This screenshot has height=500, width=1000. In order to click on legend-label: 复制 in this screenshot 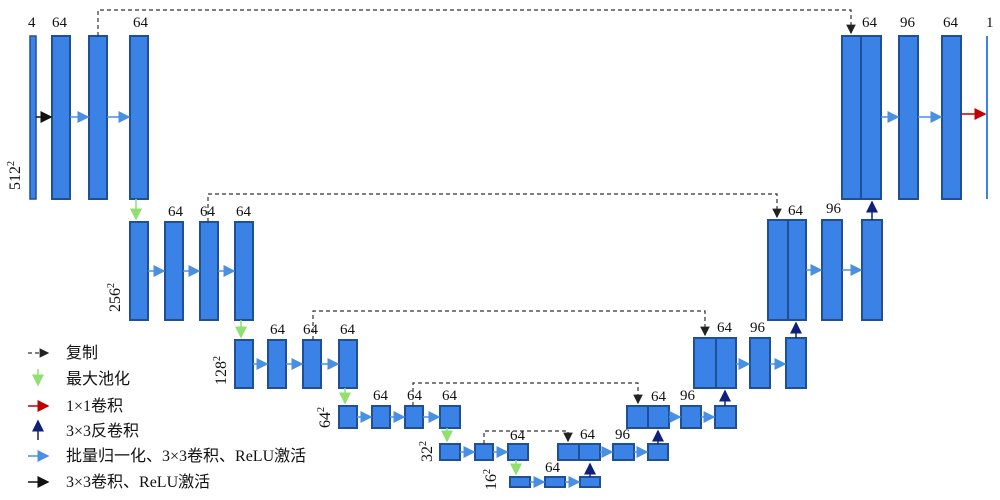, I will do `click(82, 353)`.